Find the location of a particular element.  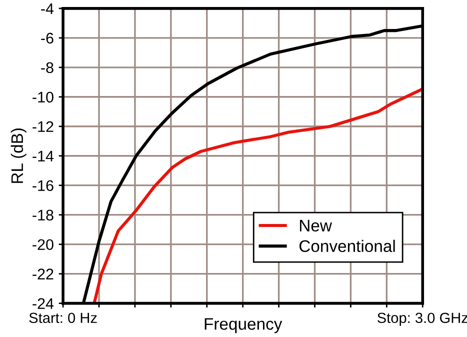

y-tick-label: -18 is located at coordinates (43, 215).